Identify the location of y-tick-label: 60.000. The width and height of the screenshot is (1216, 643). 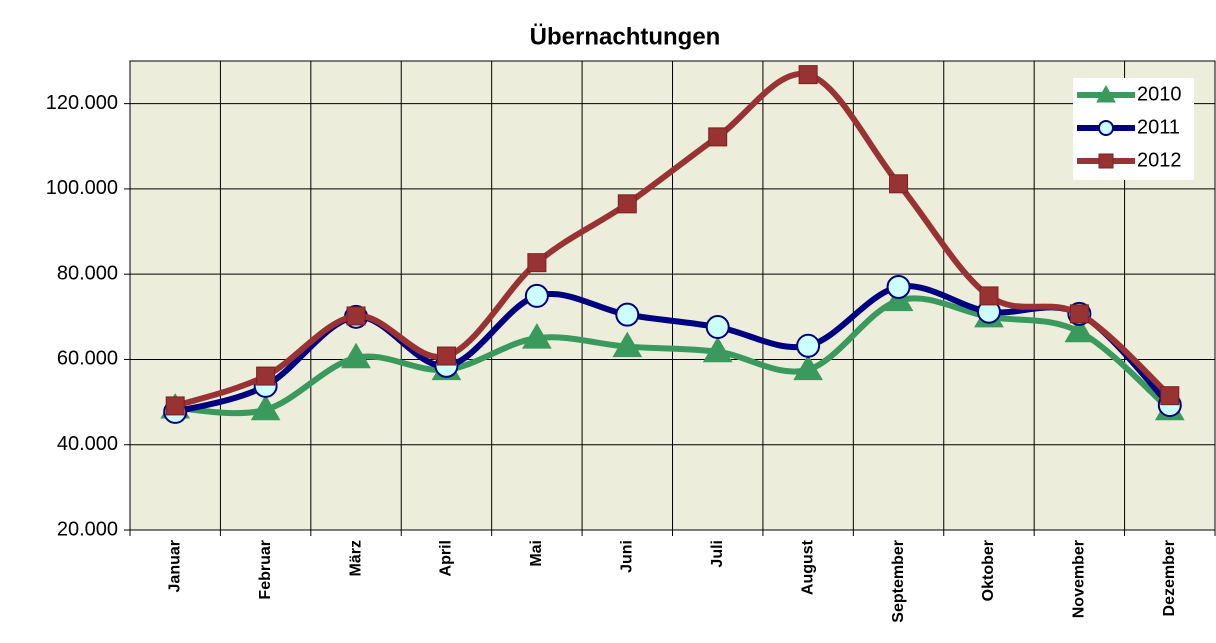
(87, 359).